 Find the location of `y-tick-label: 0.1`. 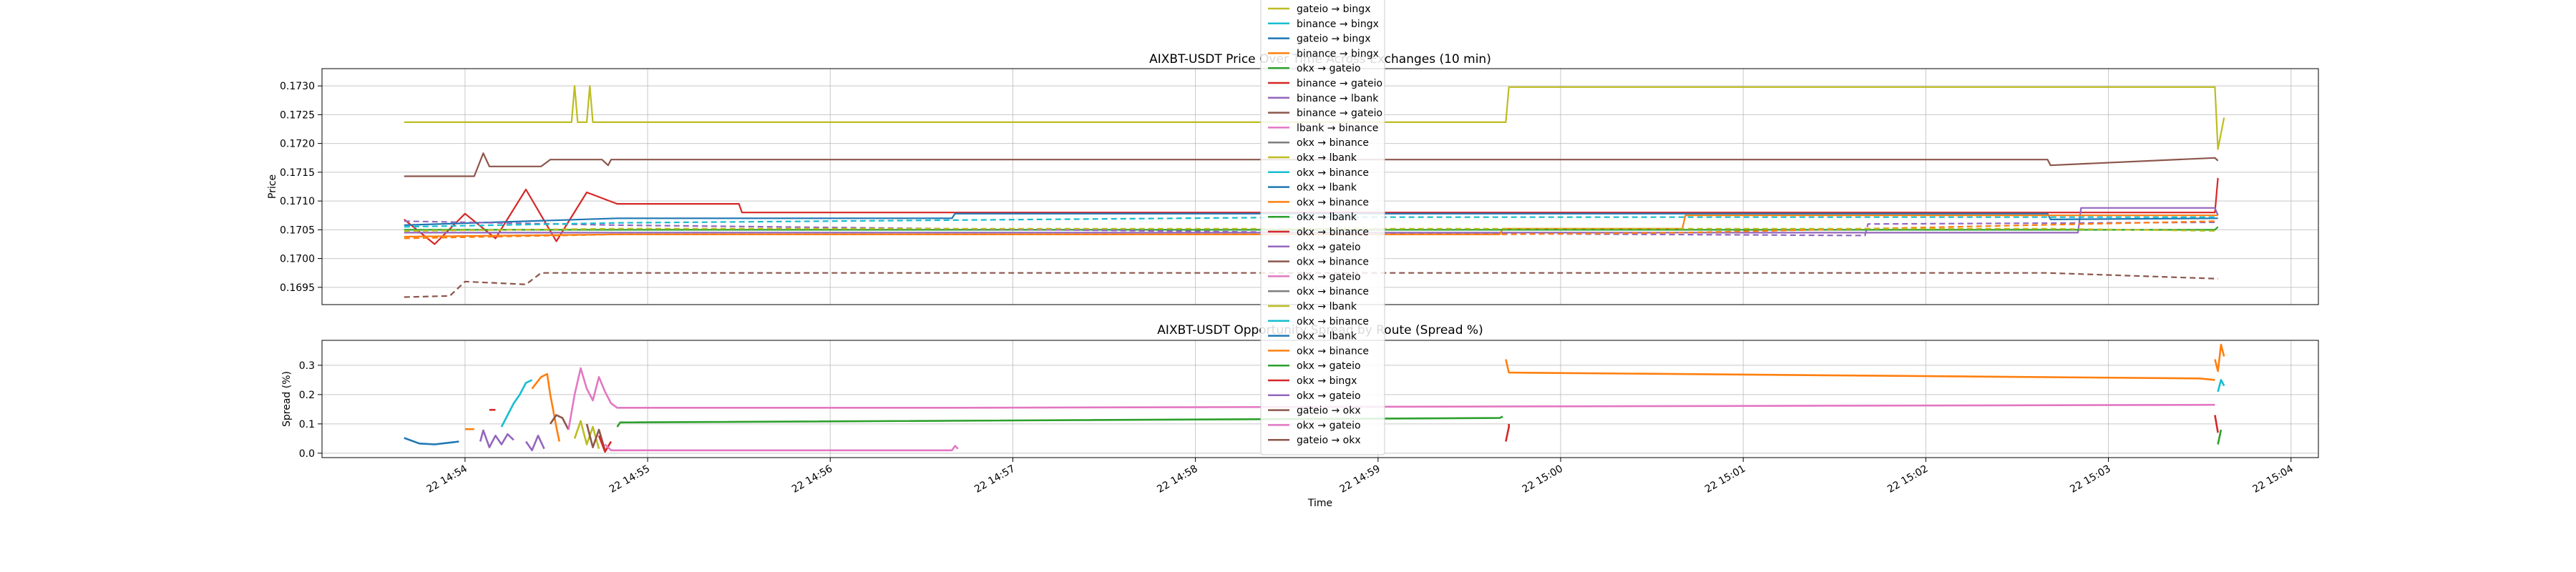

y-tick-label: 0.1 is located at coordinates (307, 424).